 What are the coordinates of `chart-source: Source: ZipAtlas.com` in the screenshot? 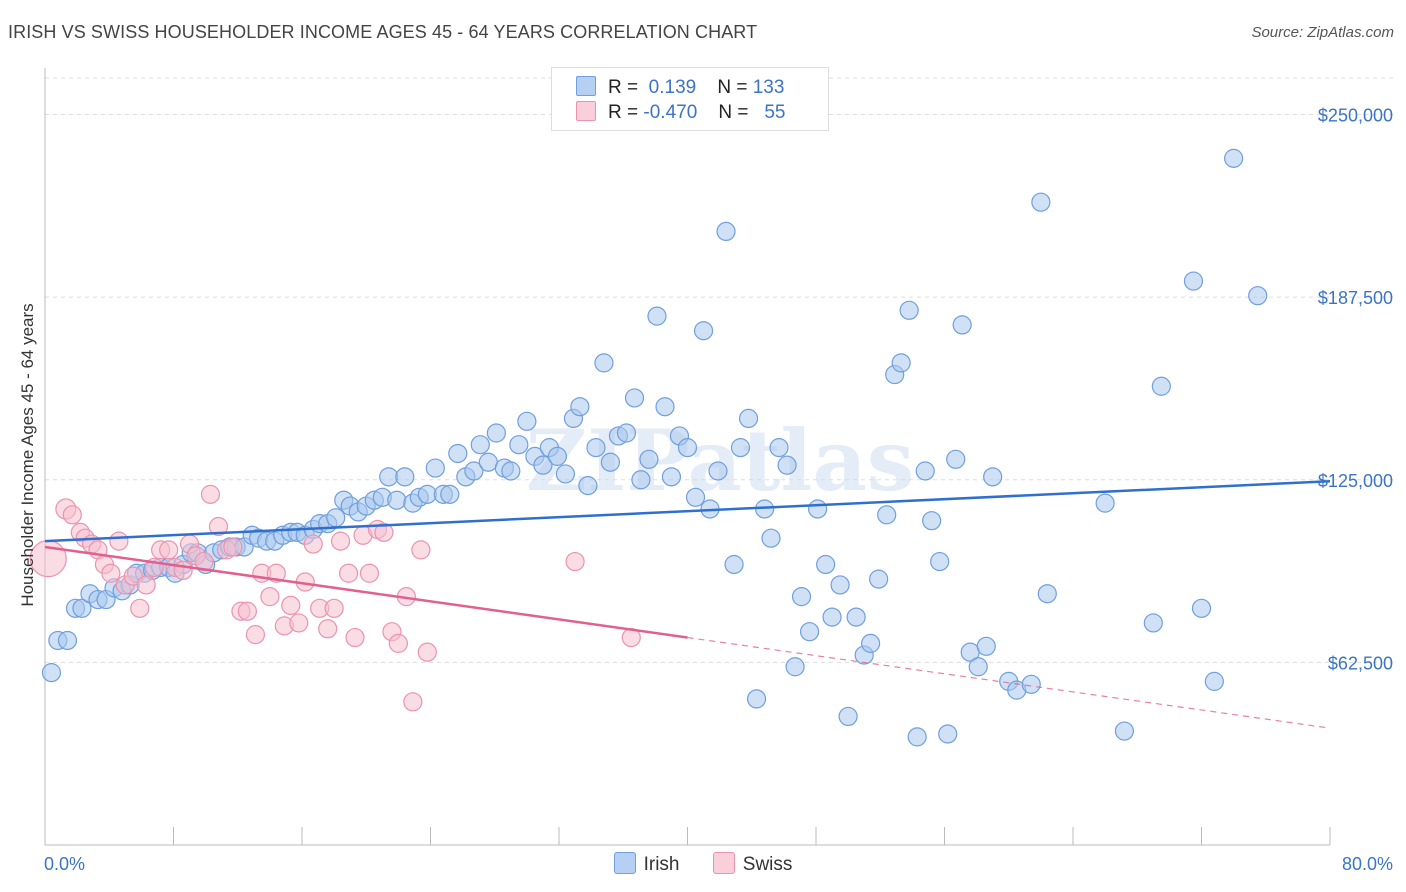 It's located at (1322, 32).